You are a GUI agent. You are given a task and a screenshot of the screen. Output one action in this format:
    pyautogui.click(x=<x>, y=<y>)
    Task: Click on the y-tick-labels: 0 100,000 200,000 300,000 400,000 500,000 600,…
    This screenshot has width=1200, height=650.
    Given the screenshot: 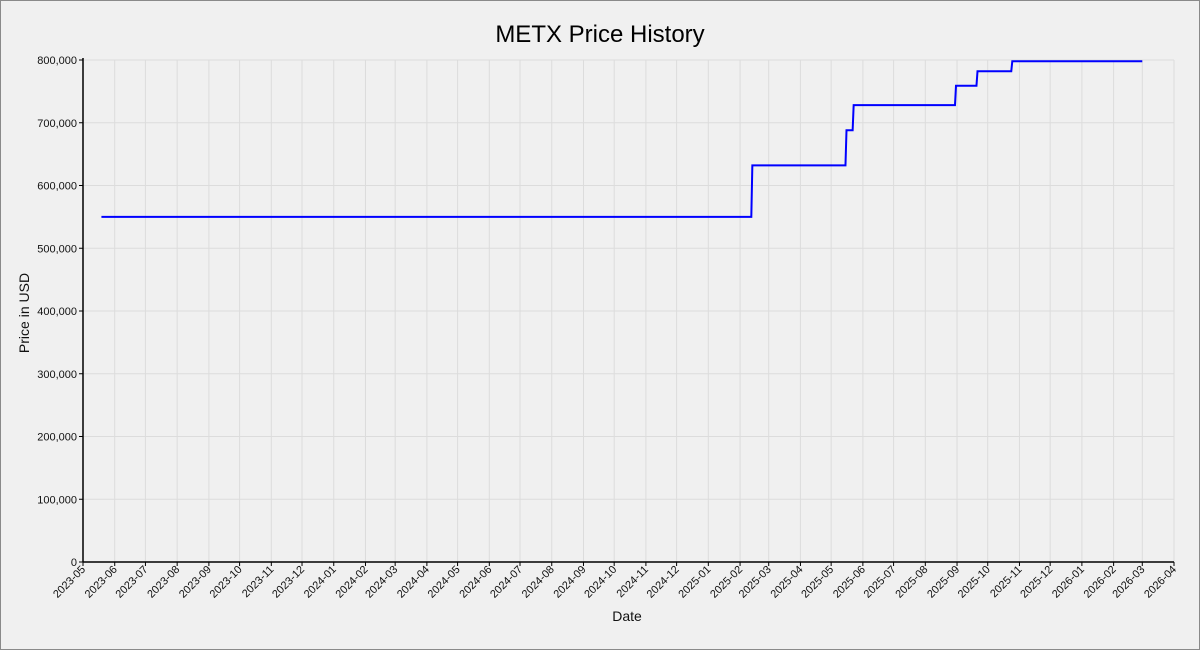 What is the action you would take?
    pyautogui.click(x=57, y=312)
    